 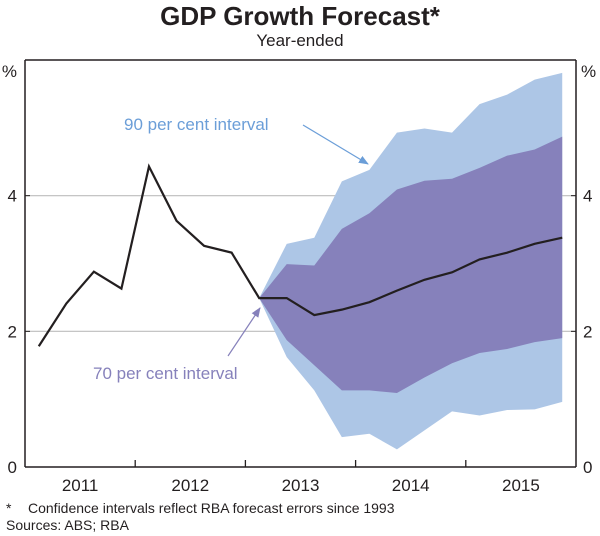 What do you see at coordinates (587, 331) in the screenshot?
I see `y-tick-label-right-2: 2` at bounding box center [587, 331].